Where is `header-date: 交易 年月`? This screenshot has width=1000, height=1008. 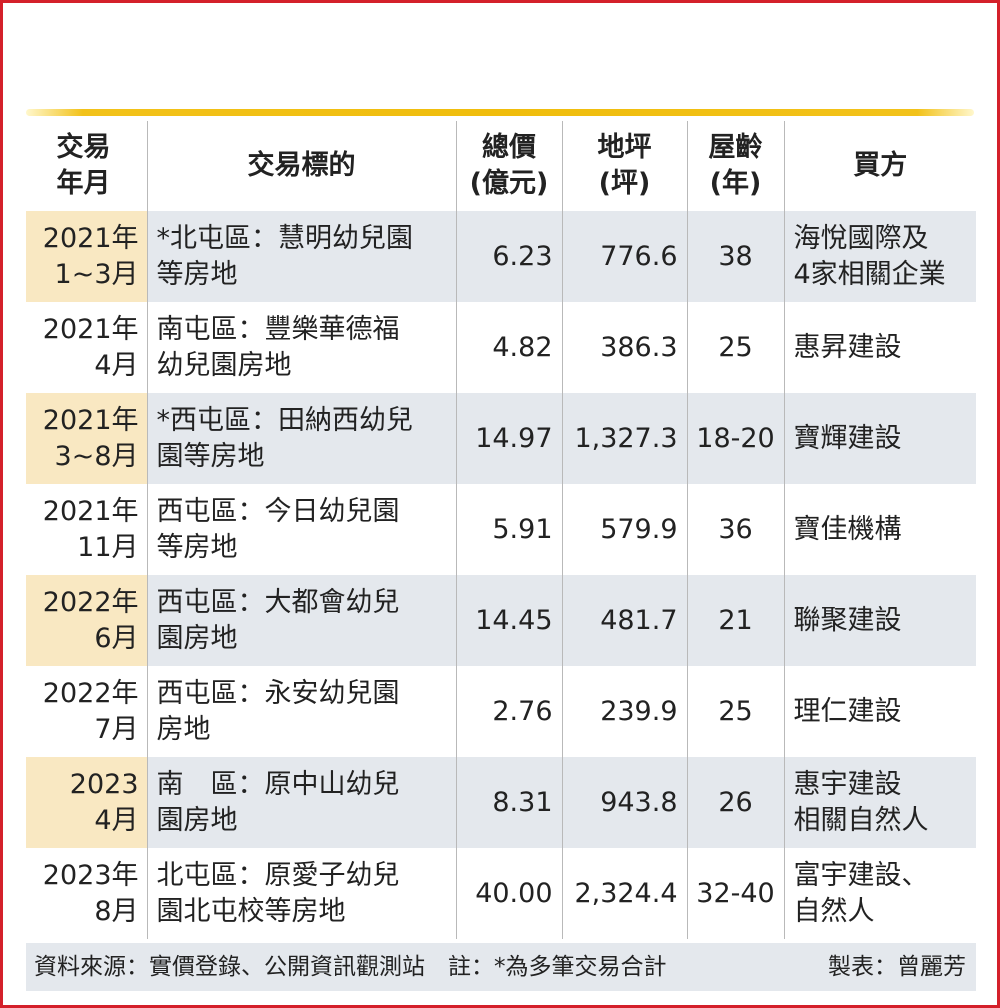 header-date: 交易 年月 is located at coordinates (86, 166).